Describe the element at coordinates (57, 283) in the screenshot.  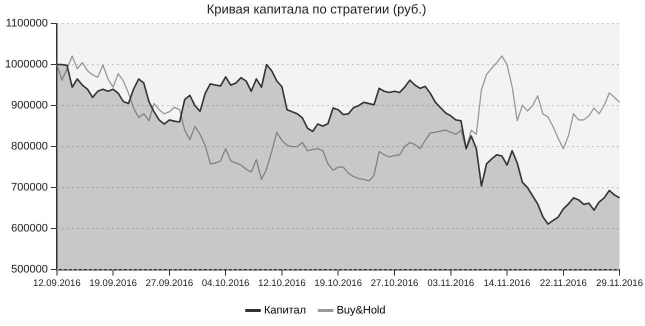
I see `x-tick-label: 12.09.2016` at that location.